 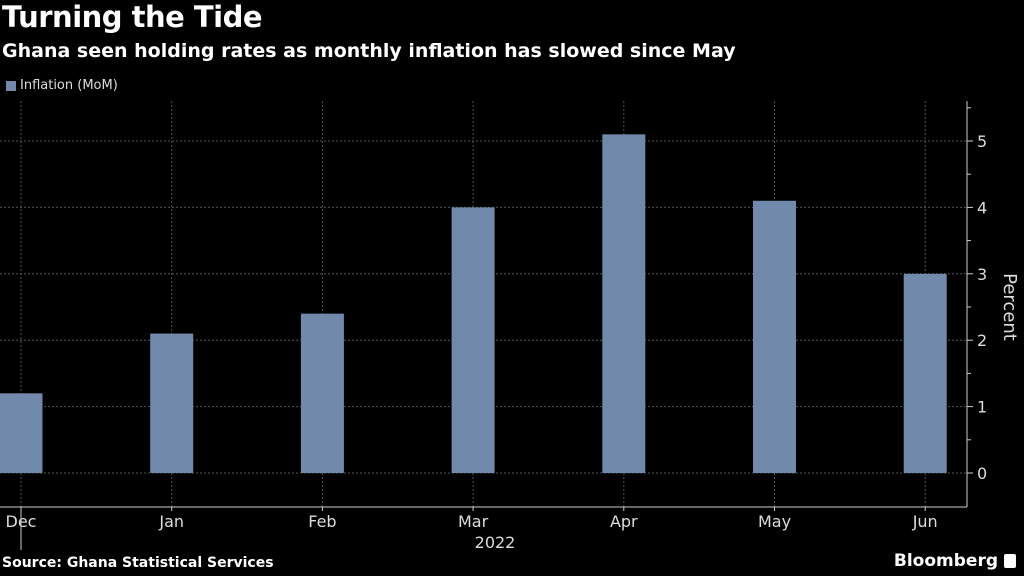 I want to click on bloomberg-icon, so click(x=1010, y=561).